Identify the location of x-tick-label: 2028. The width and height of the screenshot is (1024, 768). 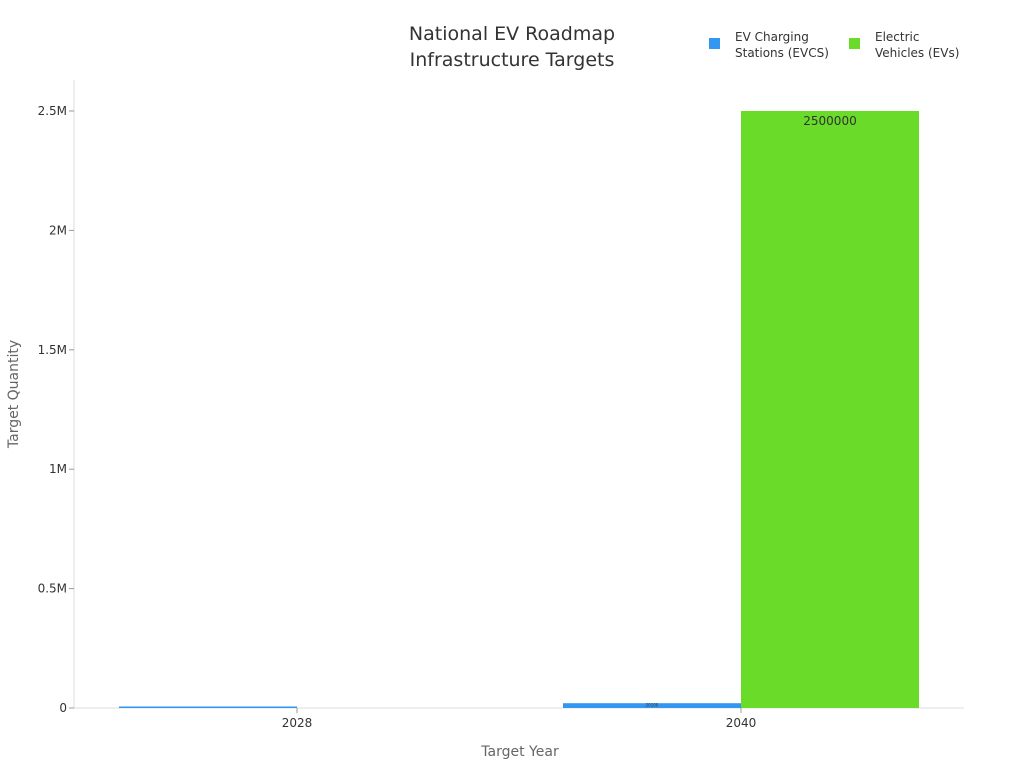
(297, 723).